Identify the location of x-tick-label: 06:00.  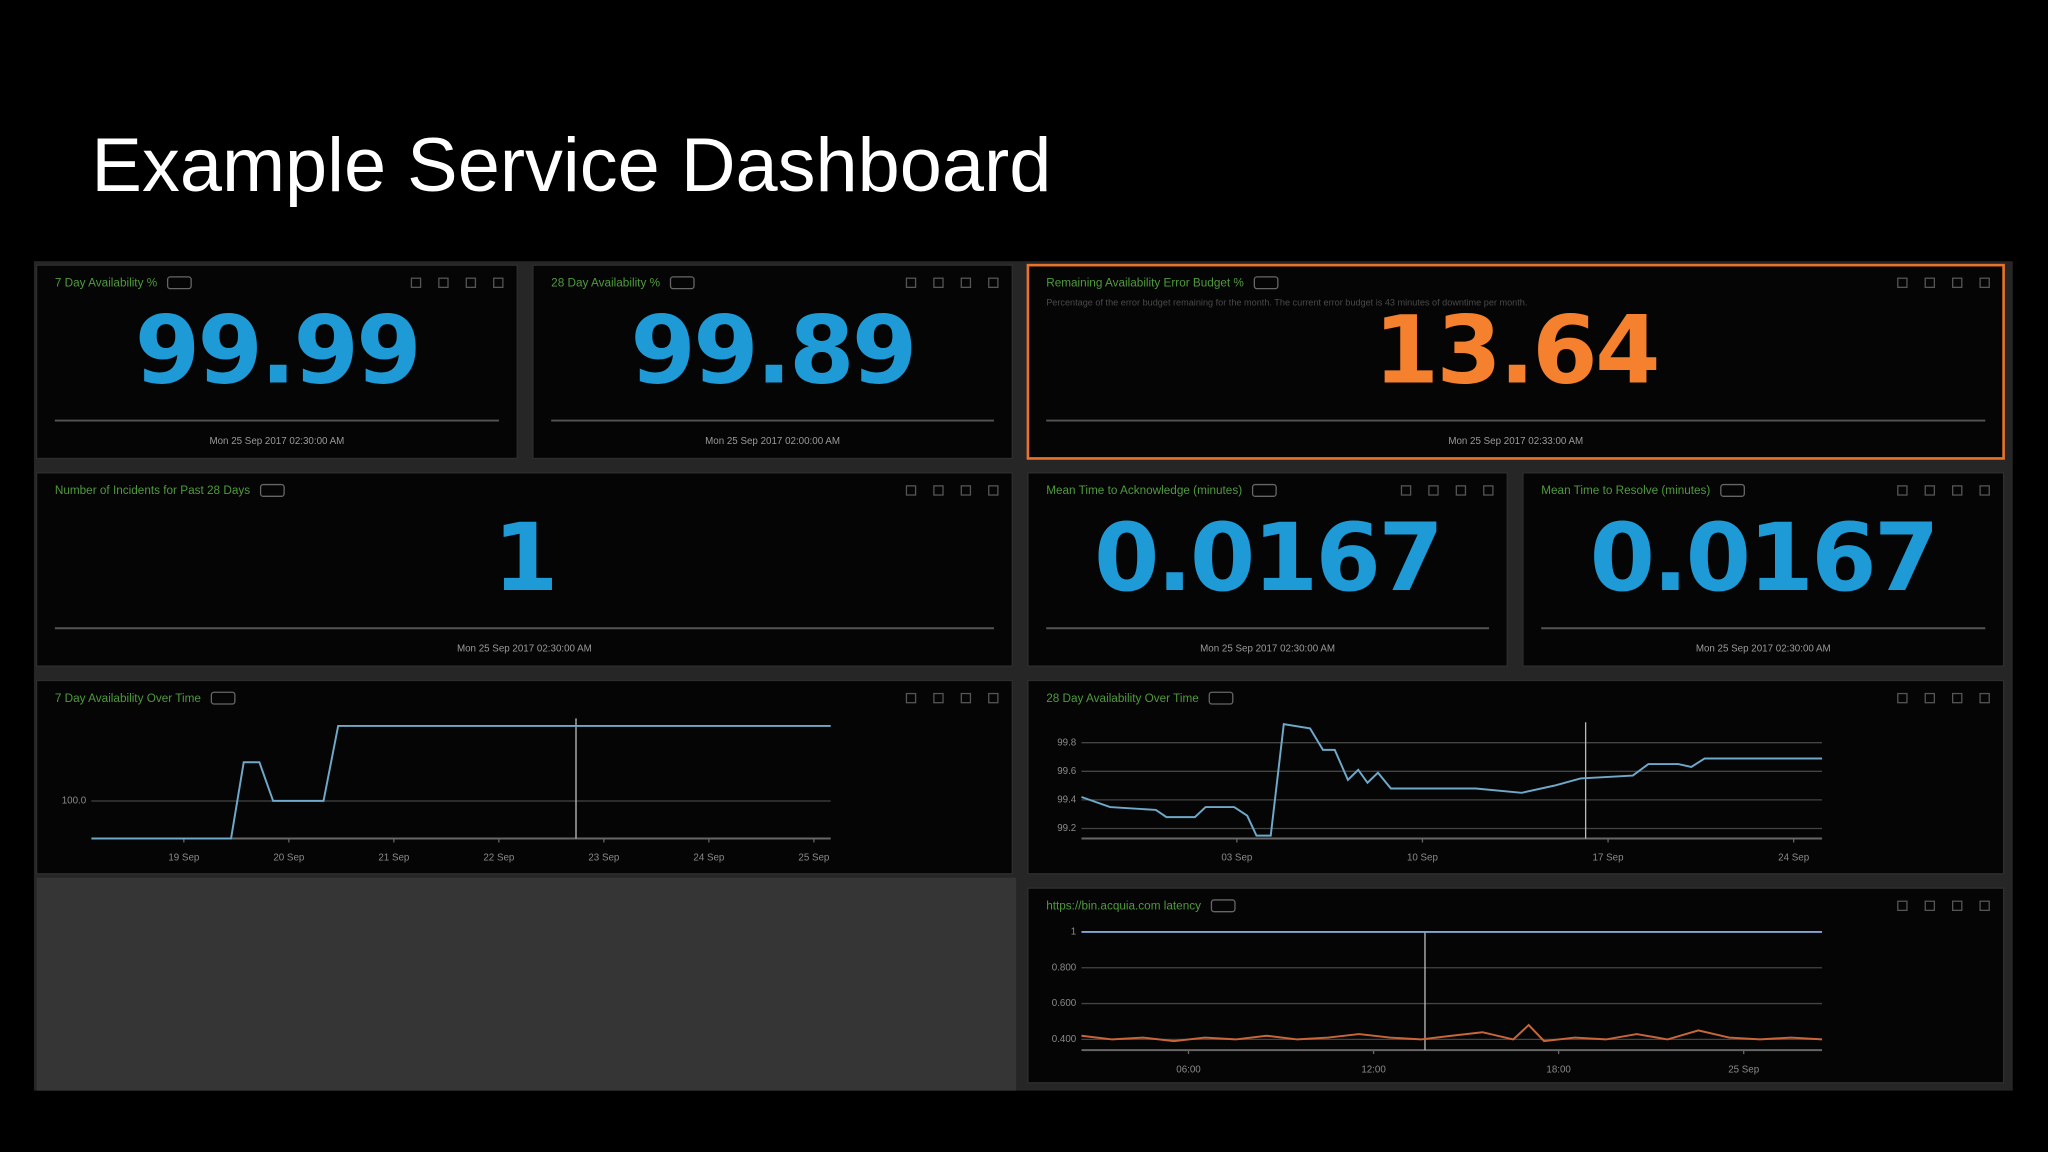
(1188, 1069).